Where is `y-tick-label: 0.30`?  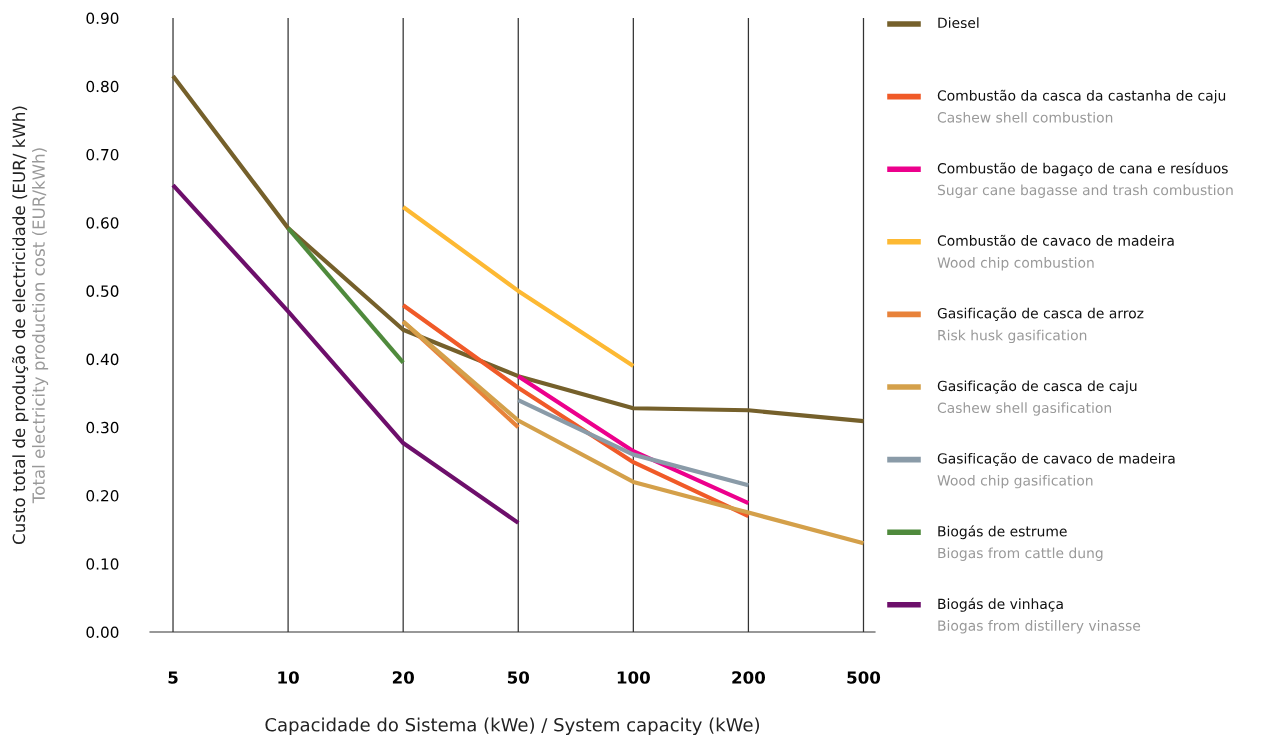 y-tick-label: 0.30 is located at coordinates (102, 427).